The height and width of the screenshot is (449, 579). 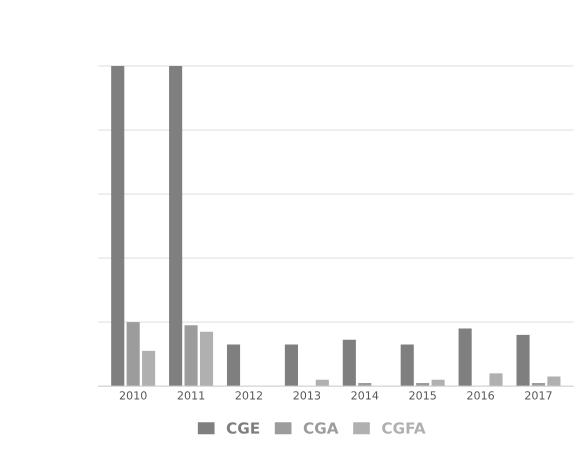 What do you see at coordinates (133, 395) in the screenshot?
I see `x-tick-label: 2010` at bounding box center [133, 395].